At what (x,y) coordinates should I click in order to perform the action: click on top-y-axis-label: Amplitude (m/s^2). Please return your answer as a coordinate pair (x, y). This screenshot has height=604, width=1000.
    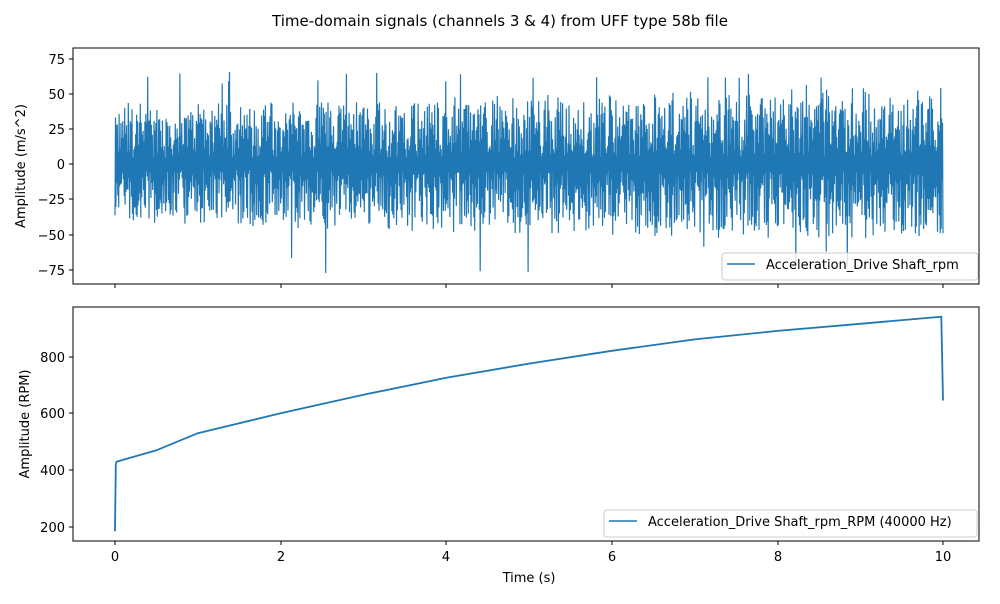
    Looking at the image, I should click on (21, 166).